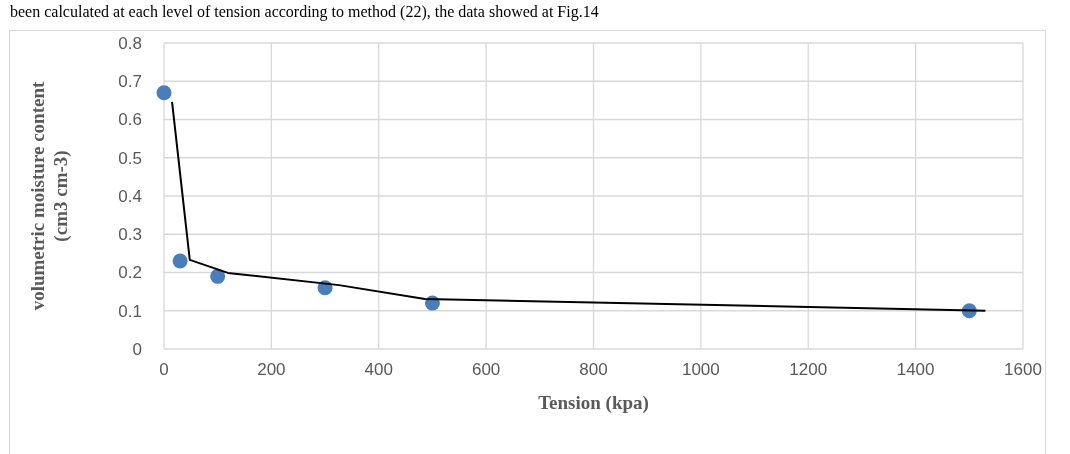 This screenshot has height=454, width=1070. Describe the element at coordinates (130, 158) in the screenshot. I see `y-tick-label: 0.5` at that location.